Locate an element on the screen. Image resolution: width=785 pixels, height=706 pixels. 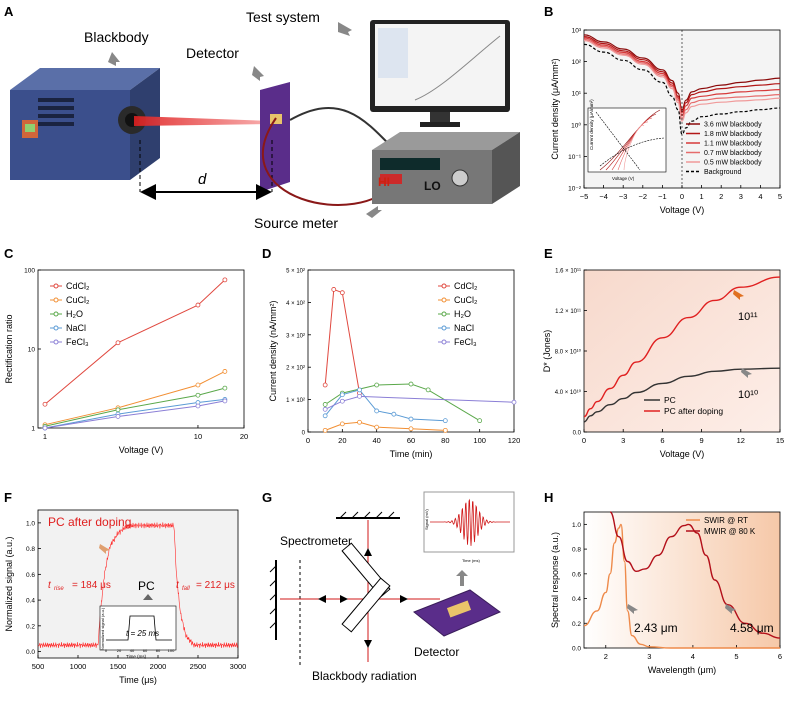
x-tick-label: 9 is located at coordinates (702, 440).